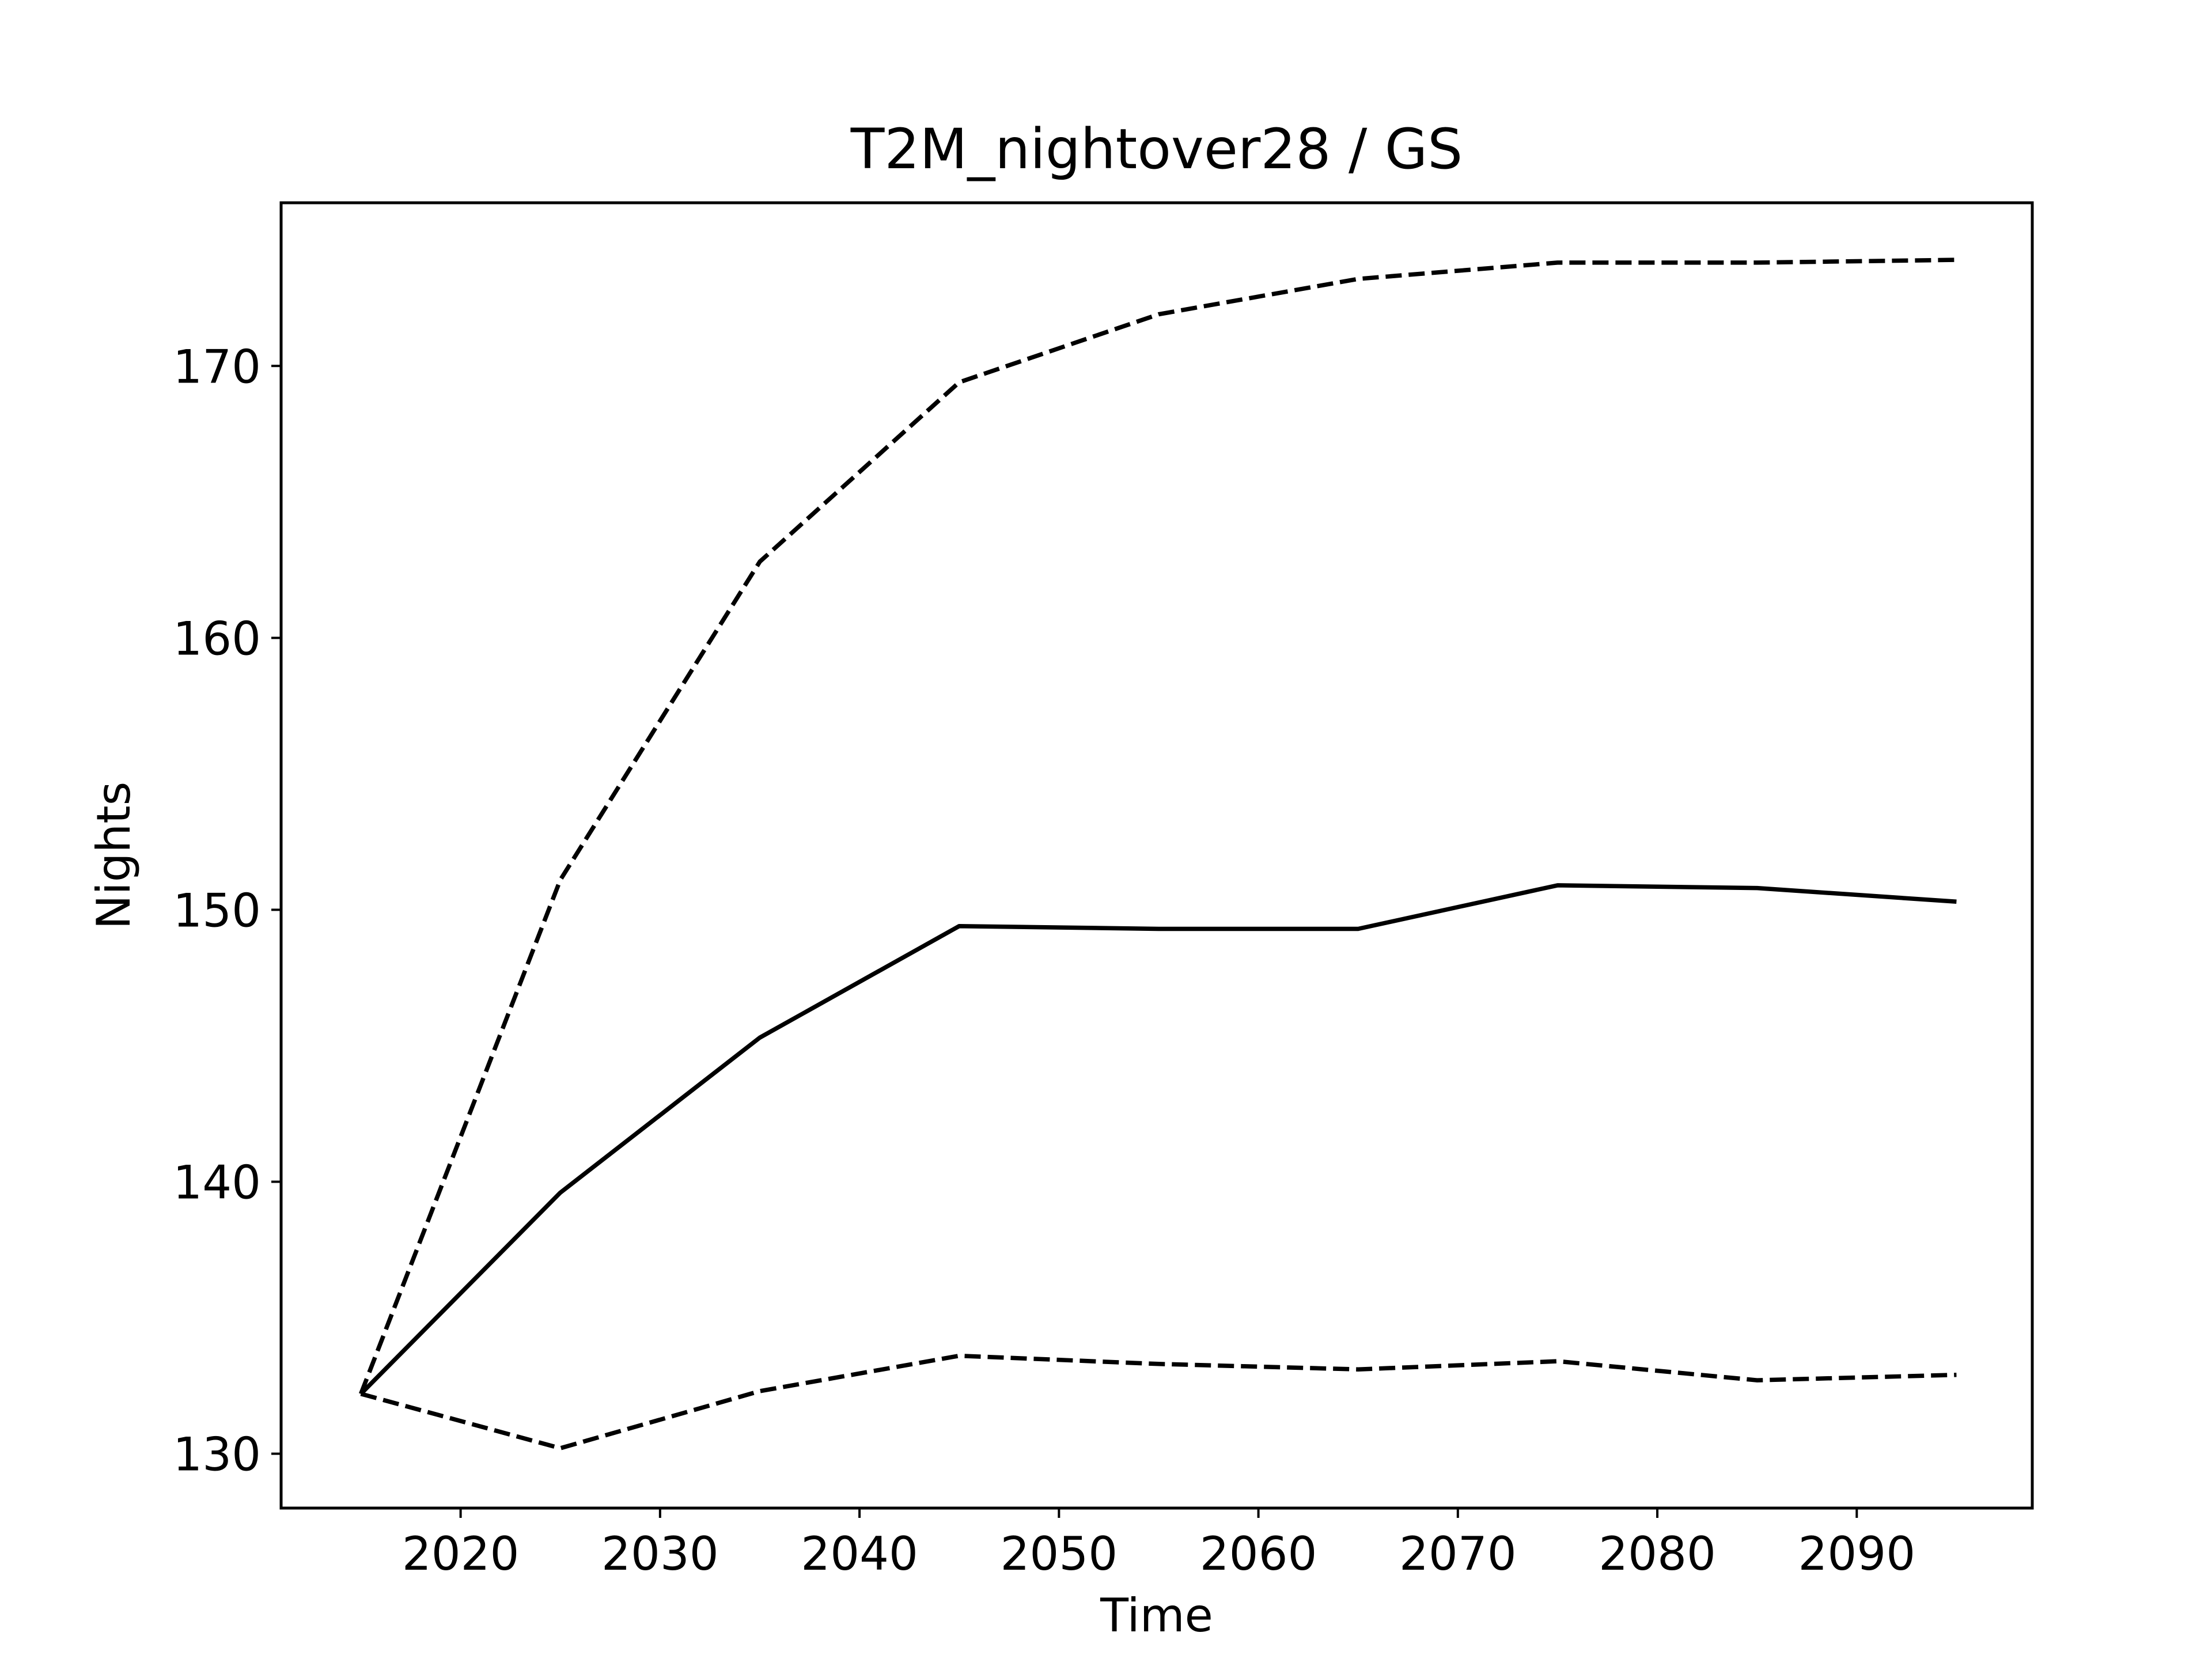 Image resolution: width=2212 pixels, height=1659 pixels. Describe the element at coordinates (461, 1554) in the screenshot. I see `x-tick-label: 2020` at that location.